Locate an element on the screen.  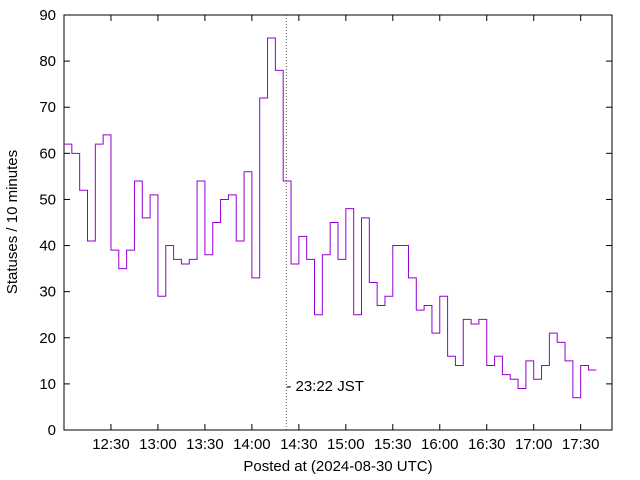
y-tick-label: 20 is located at coordinates (47, 338).